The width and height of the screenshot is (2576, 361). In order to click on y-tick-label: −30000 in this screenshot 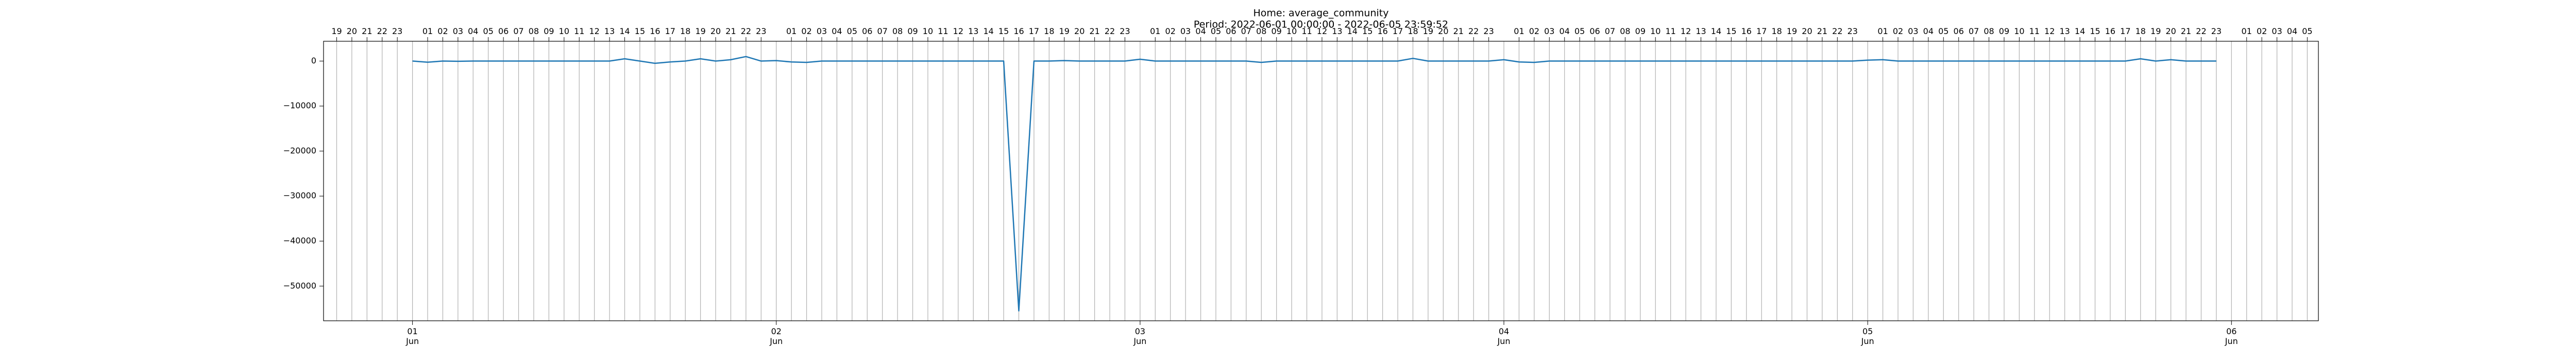, I will do `click(299, 196)`.